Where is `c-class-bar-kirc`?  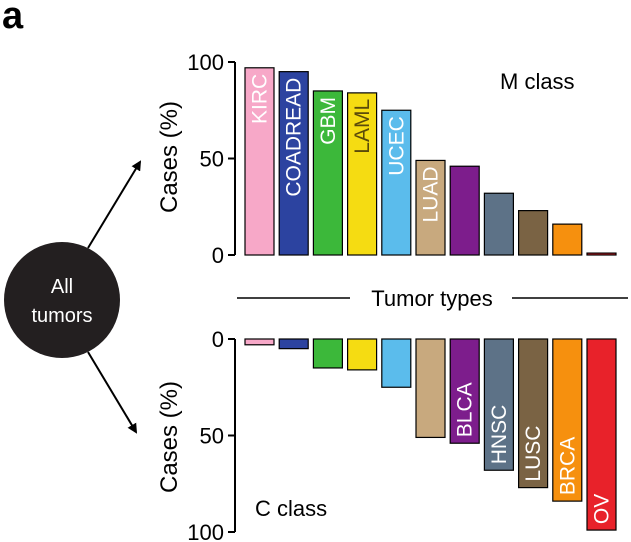
c-class-bar-kirc is located at coordinates (259, 342).